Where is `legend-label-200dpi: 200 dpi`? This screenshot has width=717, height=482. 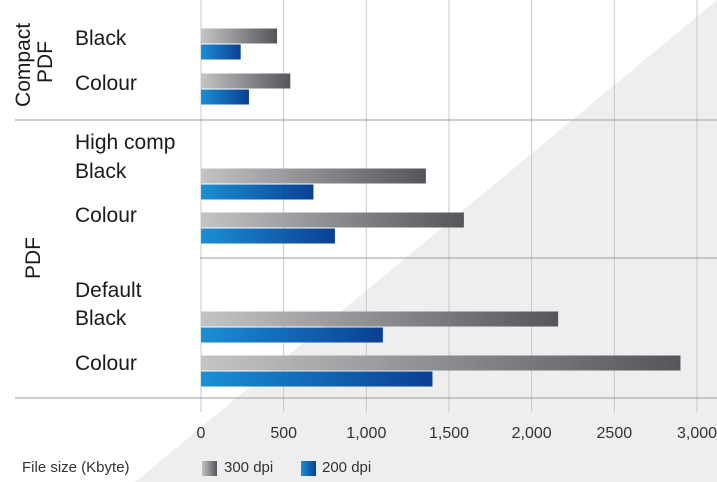 legend-label-200dpi: 200 dpi is located at coordinates (346, 467).